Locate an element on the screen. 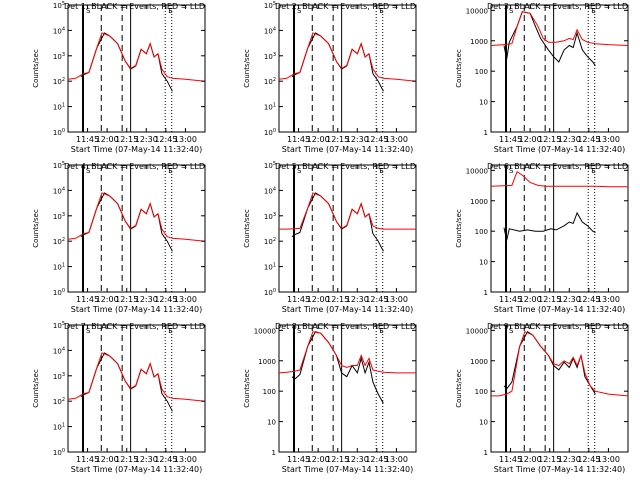  panel-title: Det 7: BLACK = Events, RED = LLD is located at coordinates (134, 326).